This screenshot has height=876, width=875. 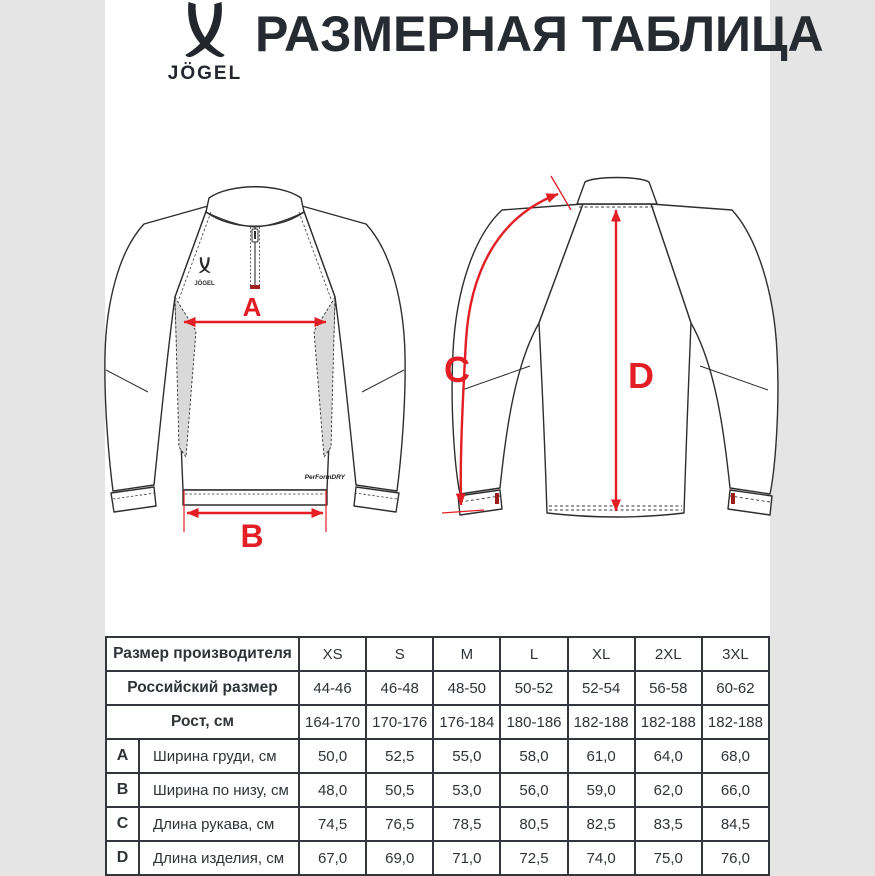 What do you see at coordinates (601, 654) in the screenshot?
I see `size-col-header: XL` at bounding box center [601, 654].